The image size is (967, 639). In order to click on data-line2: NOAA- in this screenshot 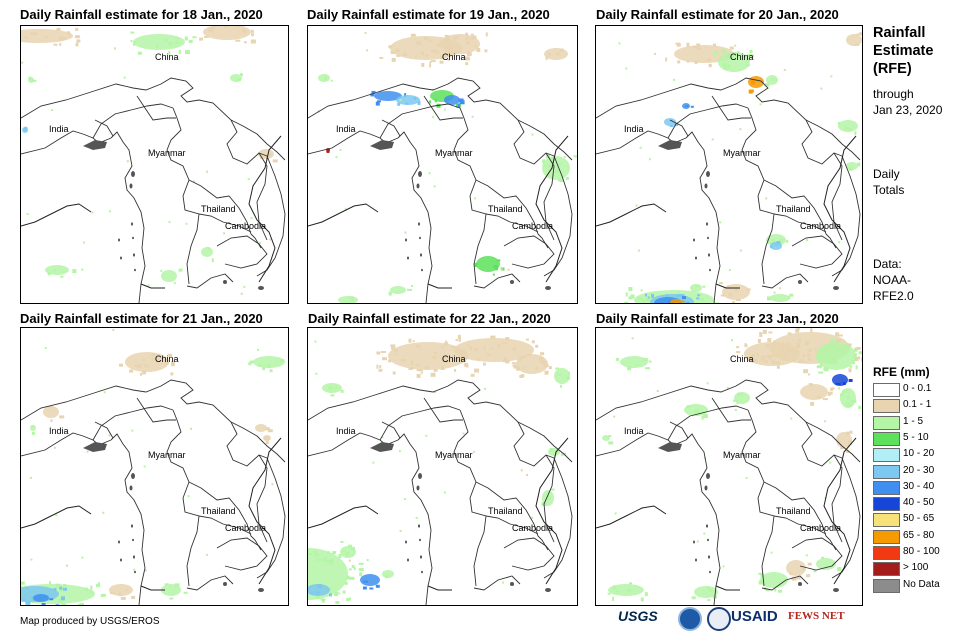, I will do `click(892, 280)`.